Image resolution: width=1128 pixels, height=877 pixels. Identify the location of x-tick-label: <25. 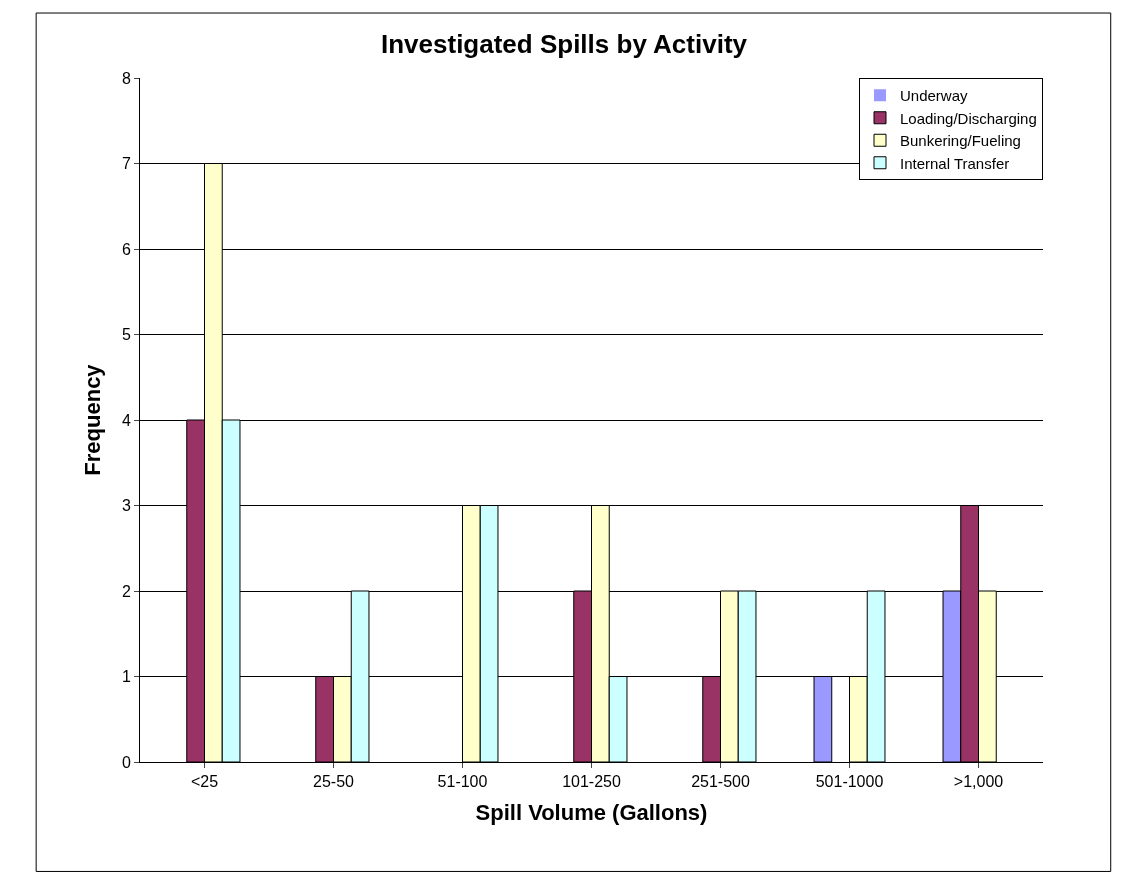
(204, 782).